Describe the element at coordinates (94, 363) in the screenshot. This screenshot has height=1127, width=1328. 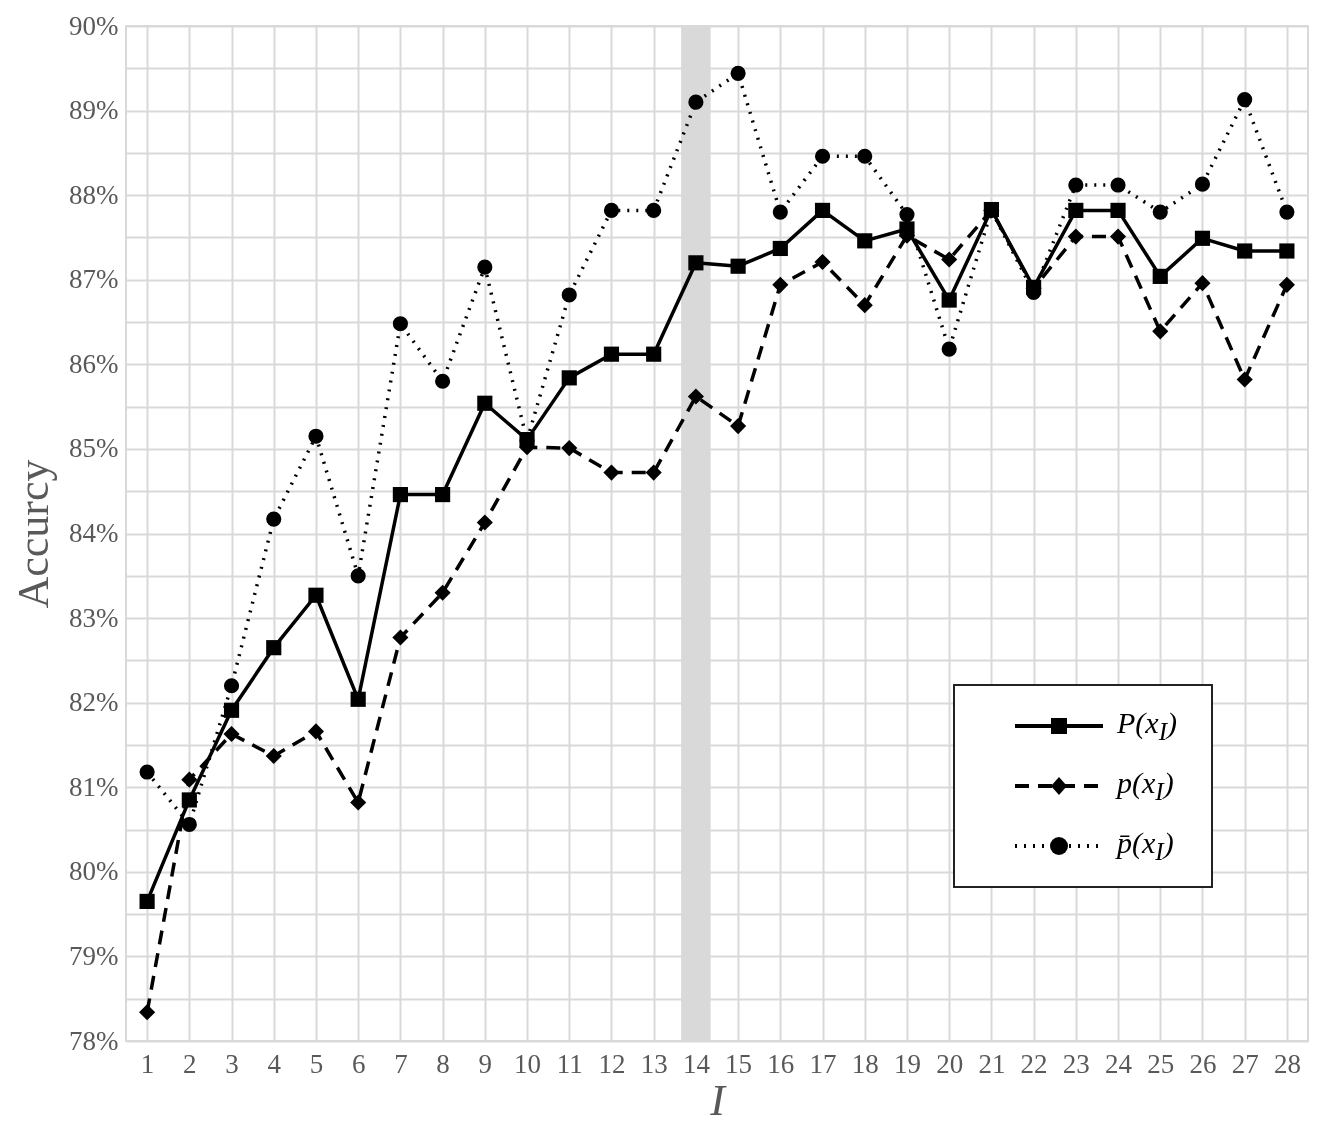
I see `y-tick-label: 86%` at that location.